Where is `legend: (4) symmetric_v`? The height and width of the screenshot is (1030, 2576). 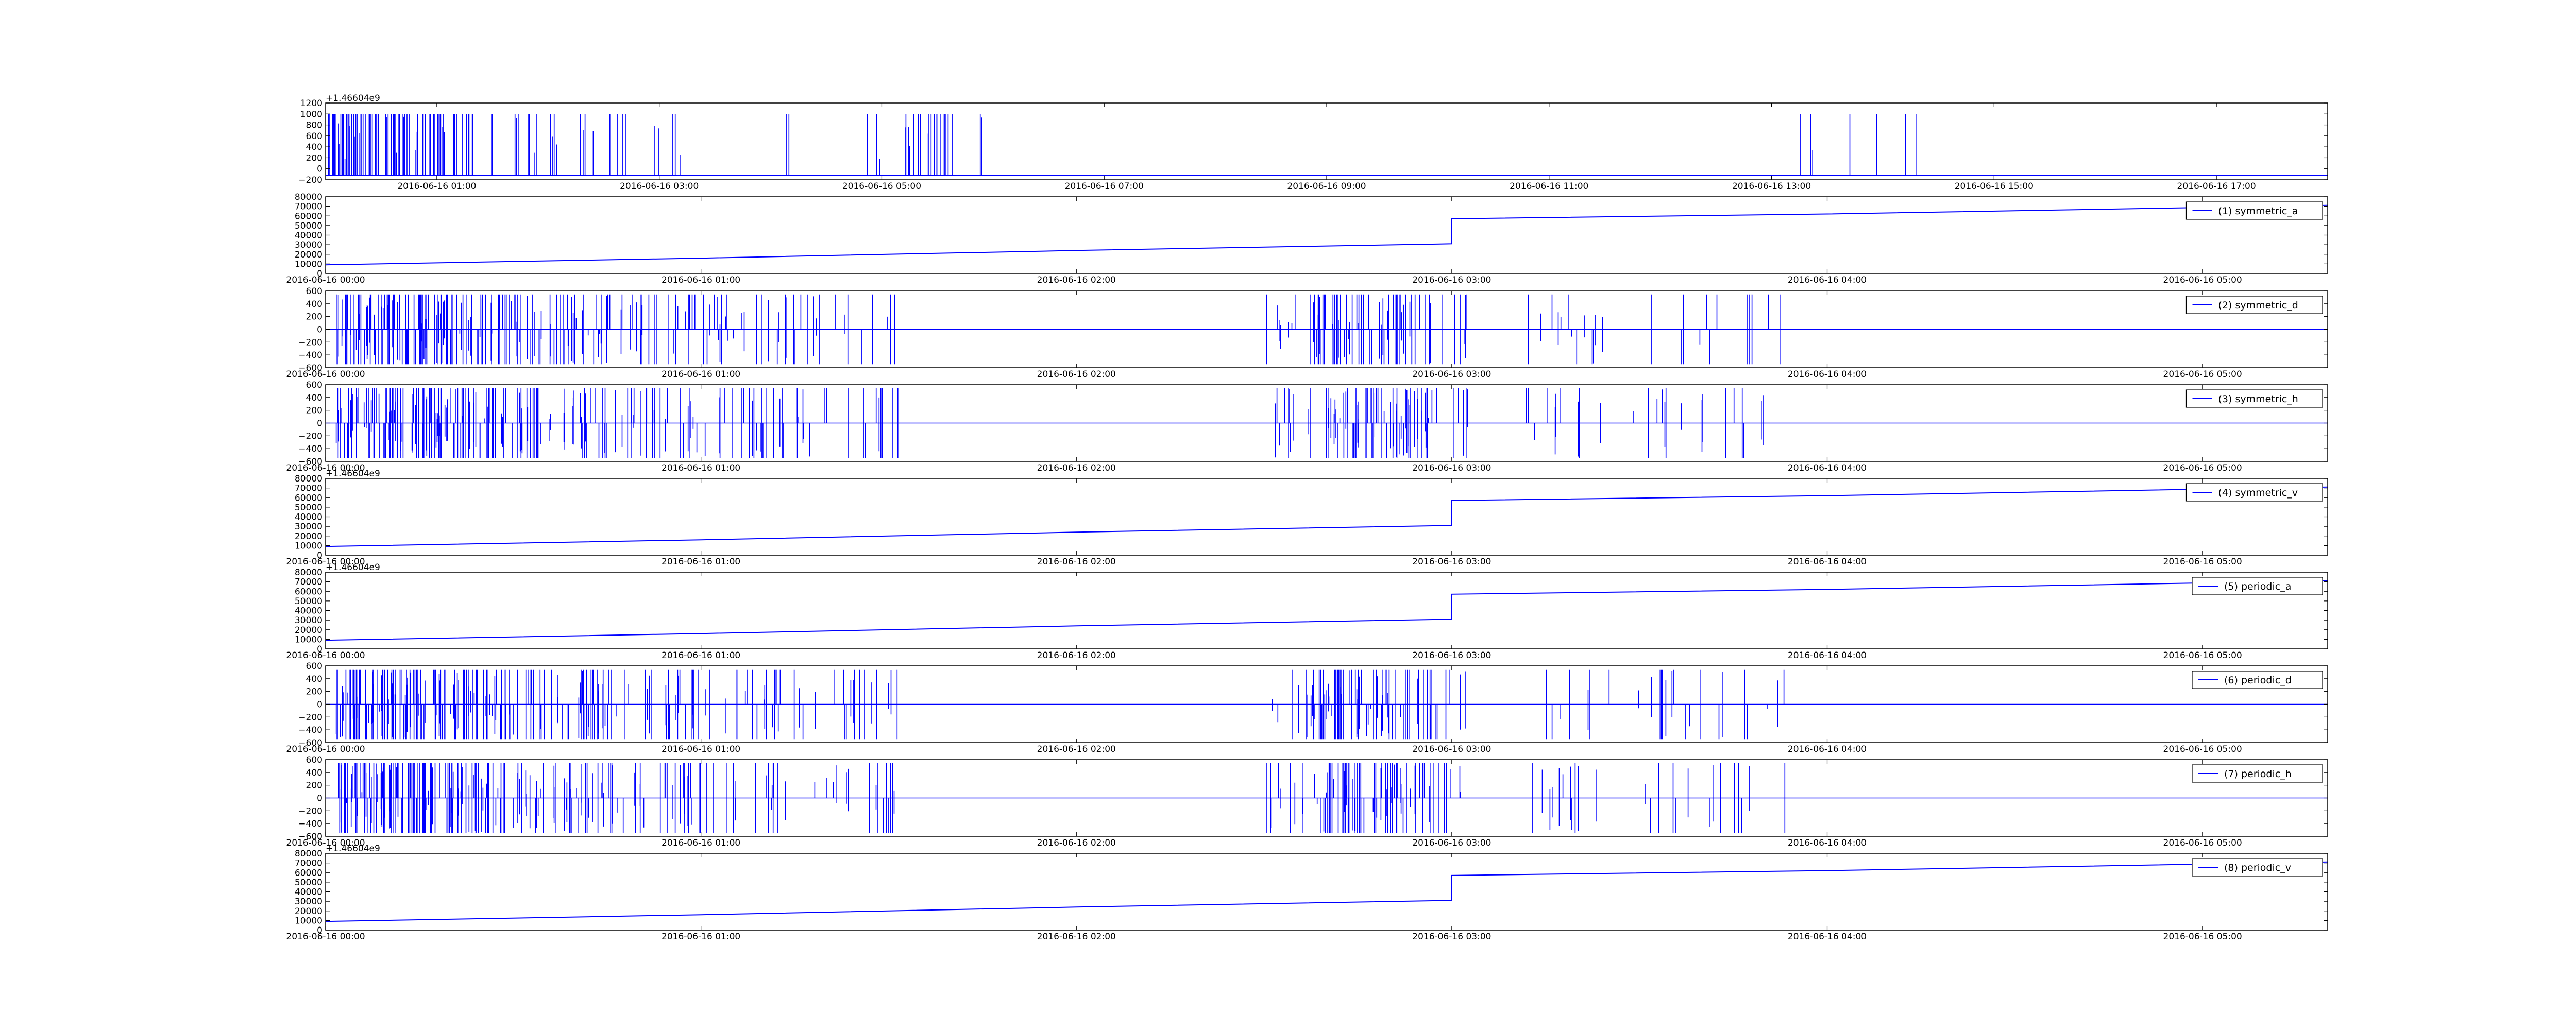
legend: (4) symmetric_v is located at coordinates (2254, 492).